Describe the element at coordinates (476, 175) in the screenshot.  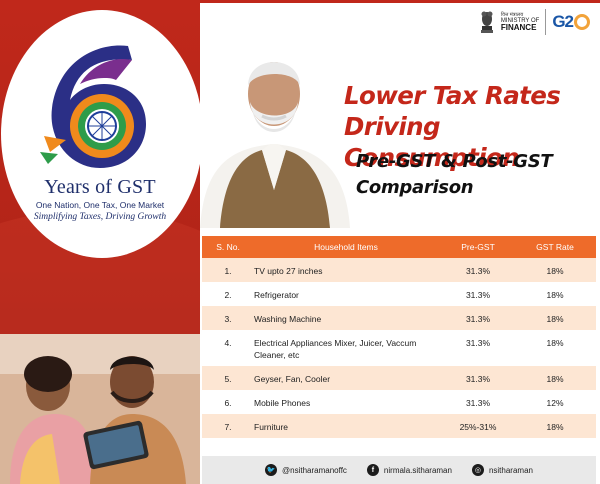
I see `subheadline: Pre-GST & Post-GST Comparison` at that location.